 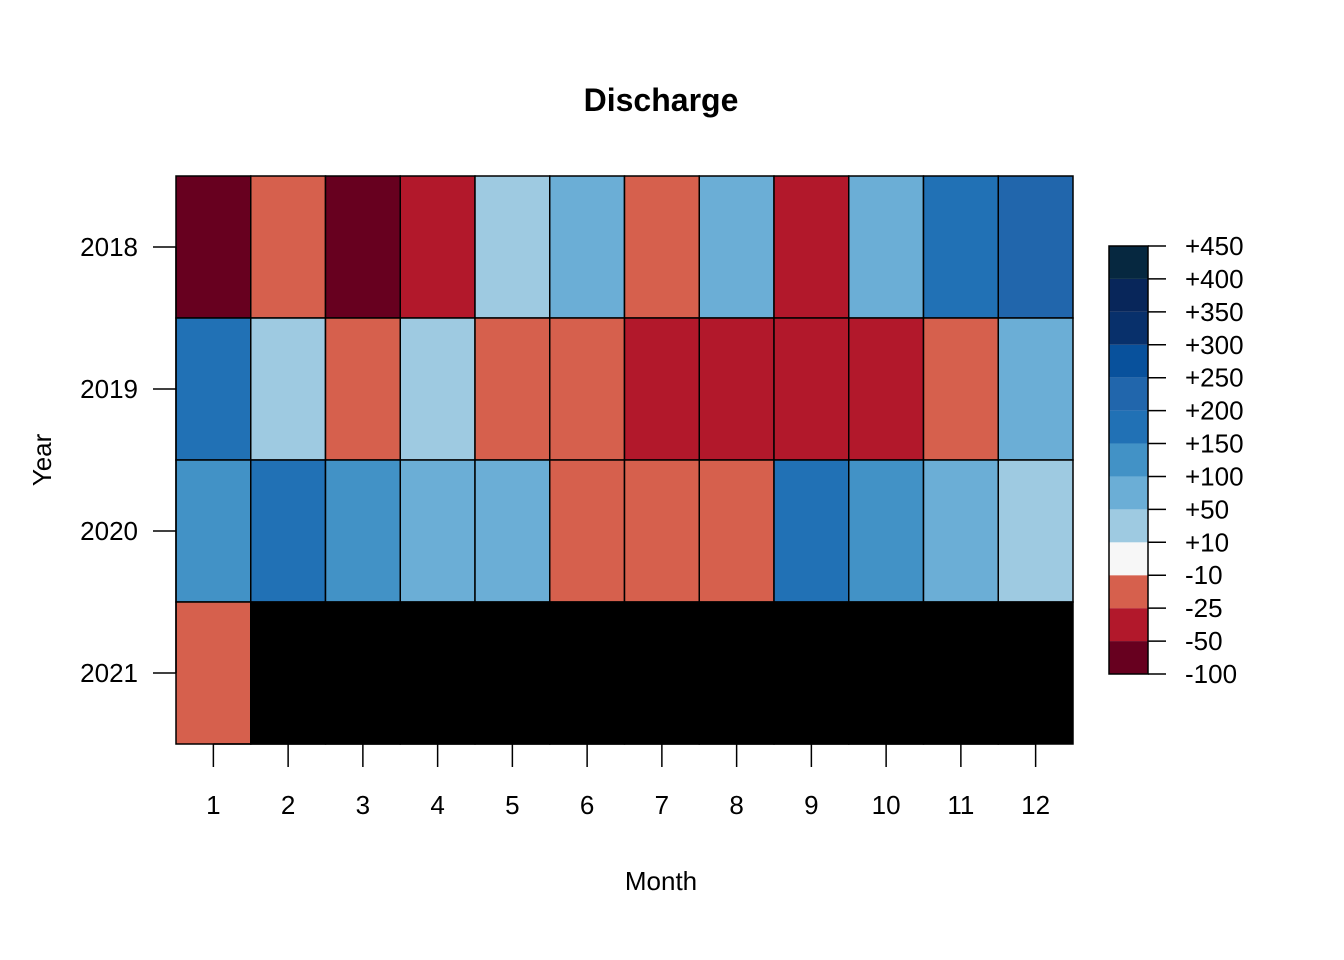 I want to click on x-tick-label: 11, so click(x=960, y=805).